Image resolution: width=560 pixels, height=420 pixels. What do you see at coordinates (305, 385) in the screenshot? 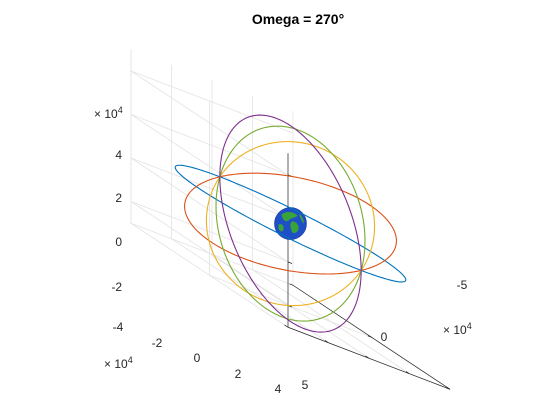
I see `y-tick-label-2: 5` at bounding box center [305, 385].